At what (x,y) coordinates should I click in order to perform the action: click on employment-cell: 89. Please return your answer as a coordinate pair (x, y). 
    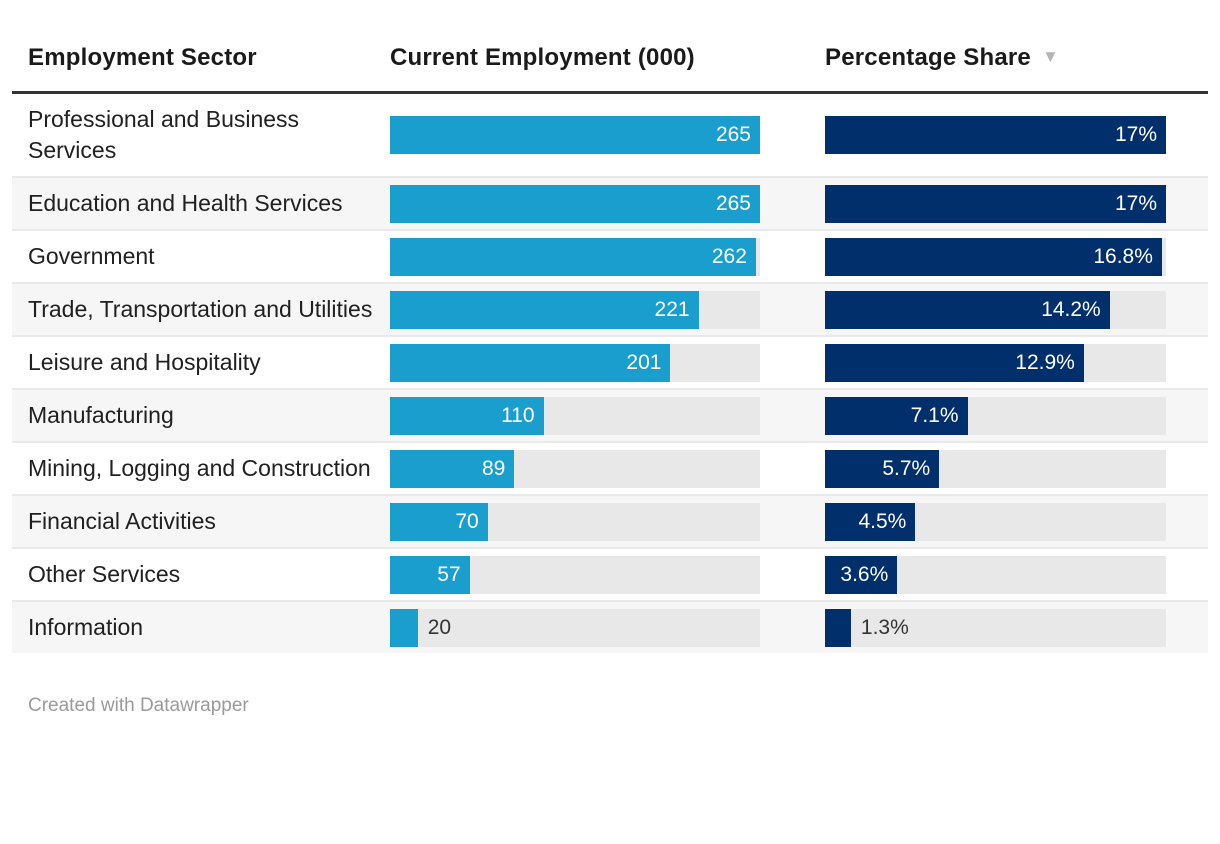
    Looking at the image, I should click on (575, 468).